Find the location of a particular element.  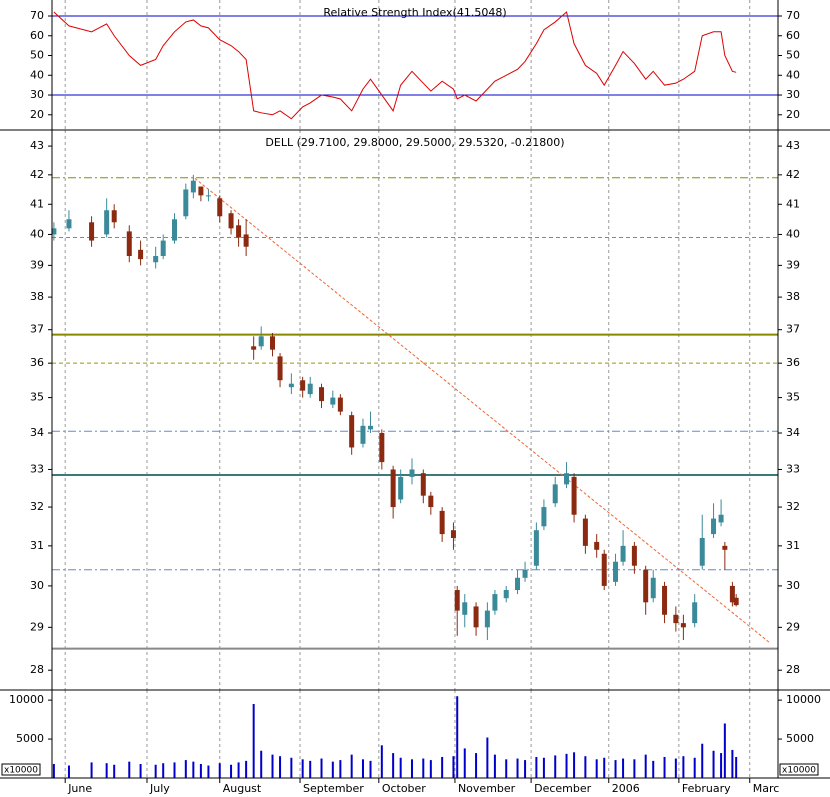

rsi-line is located at coordinates (395, 65).